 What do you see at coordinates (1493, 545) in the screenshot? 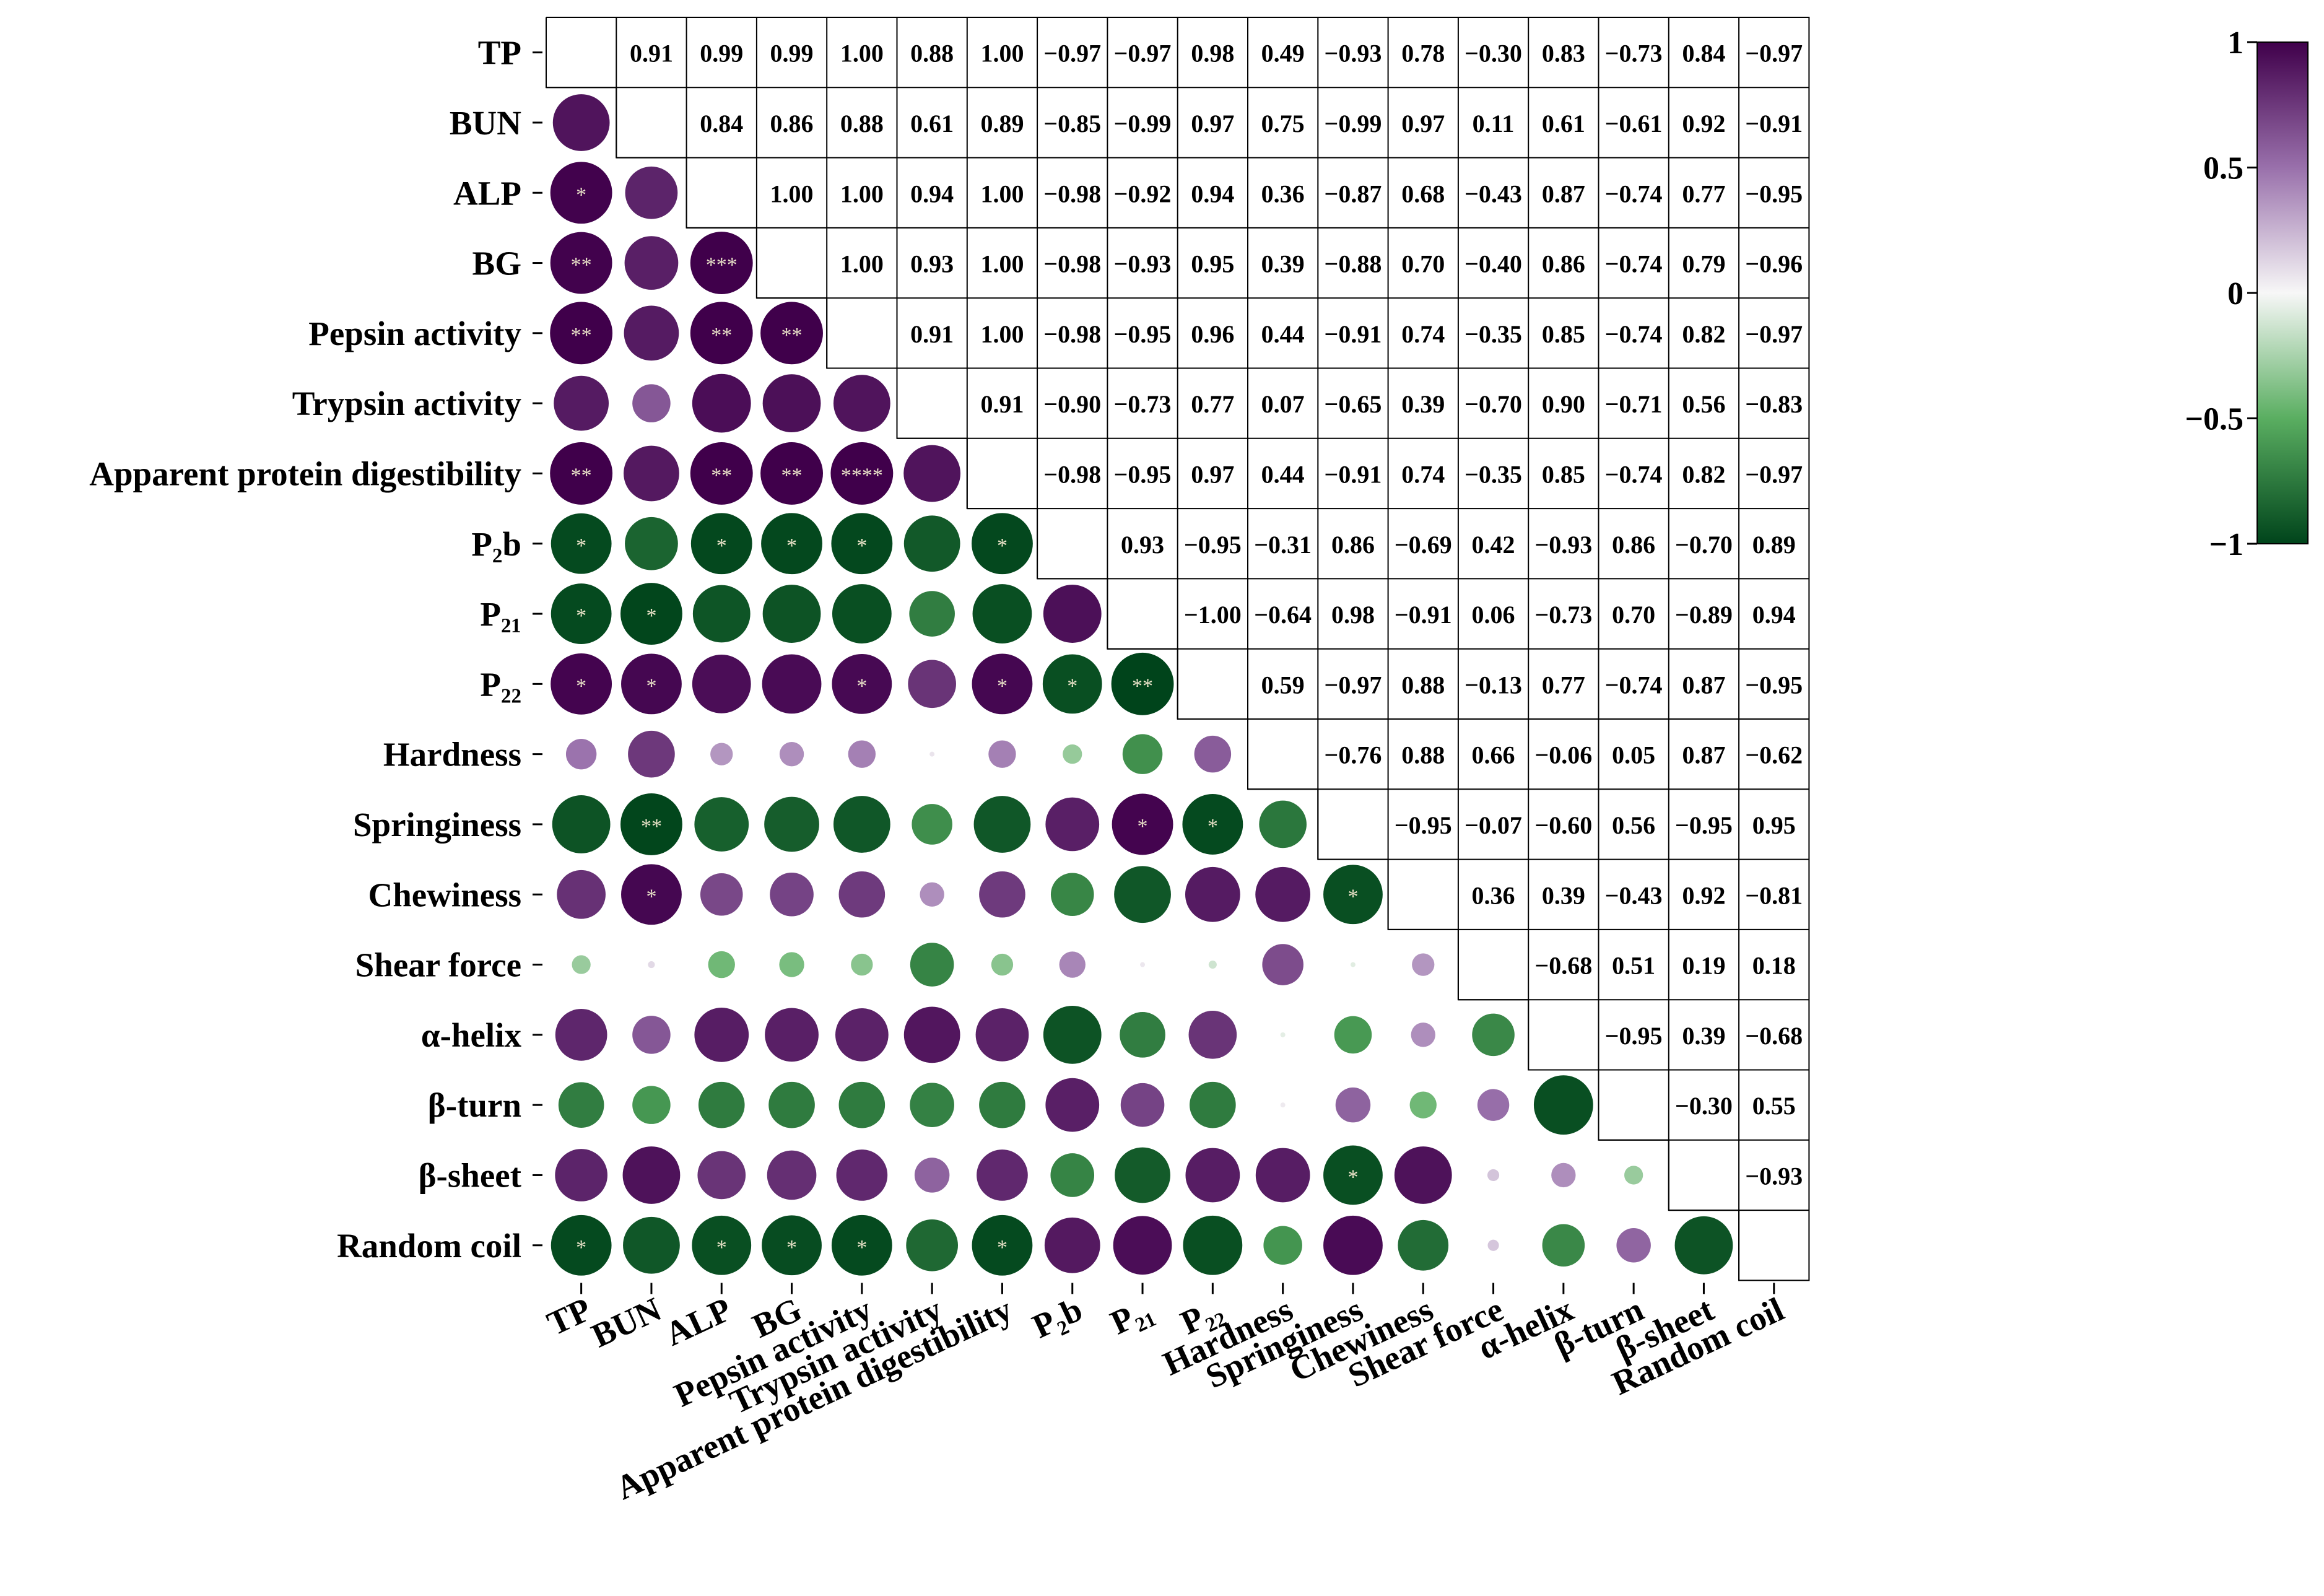
I see `coefficient-label: 0.42` at bounding box center [1493, 545].